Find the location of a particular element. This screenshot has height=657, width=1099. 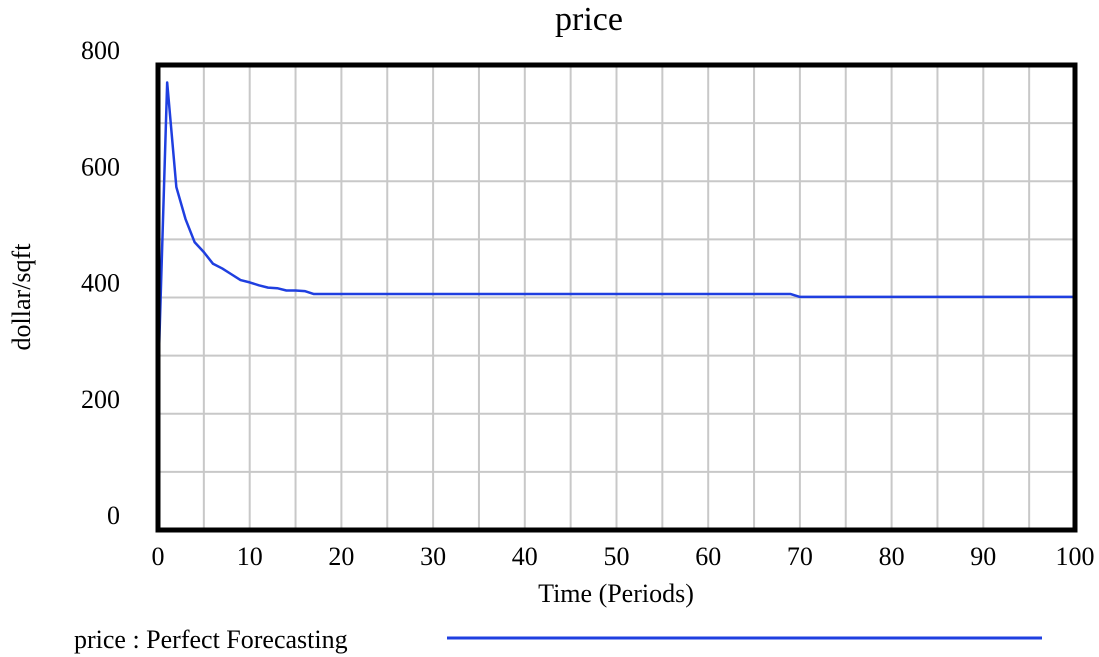

y-tick-label: 400 is located at coordinates (100, 283).